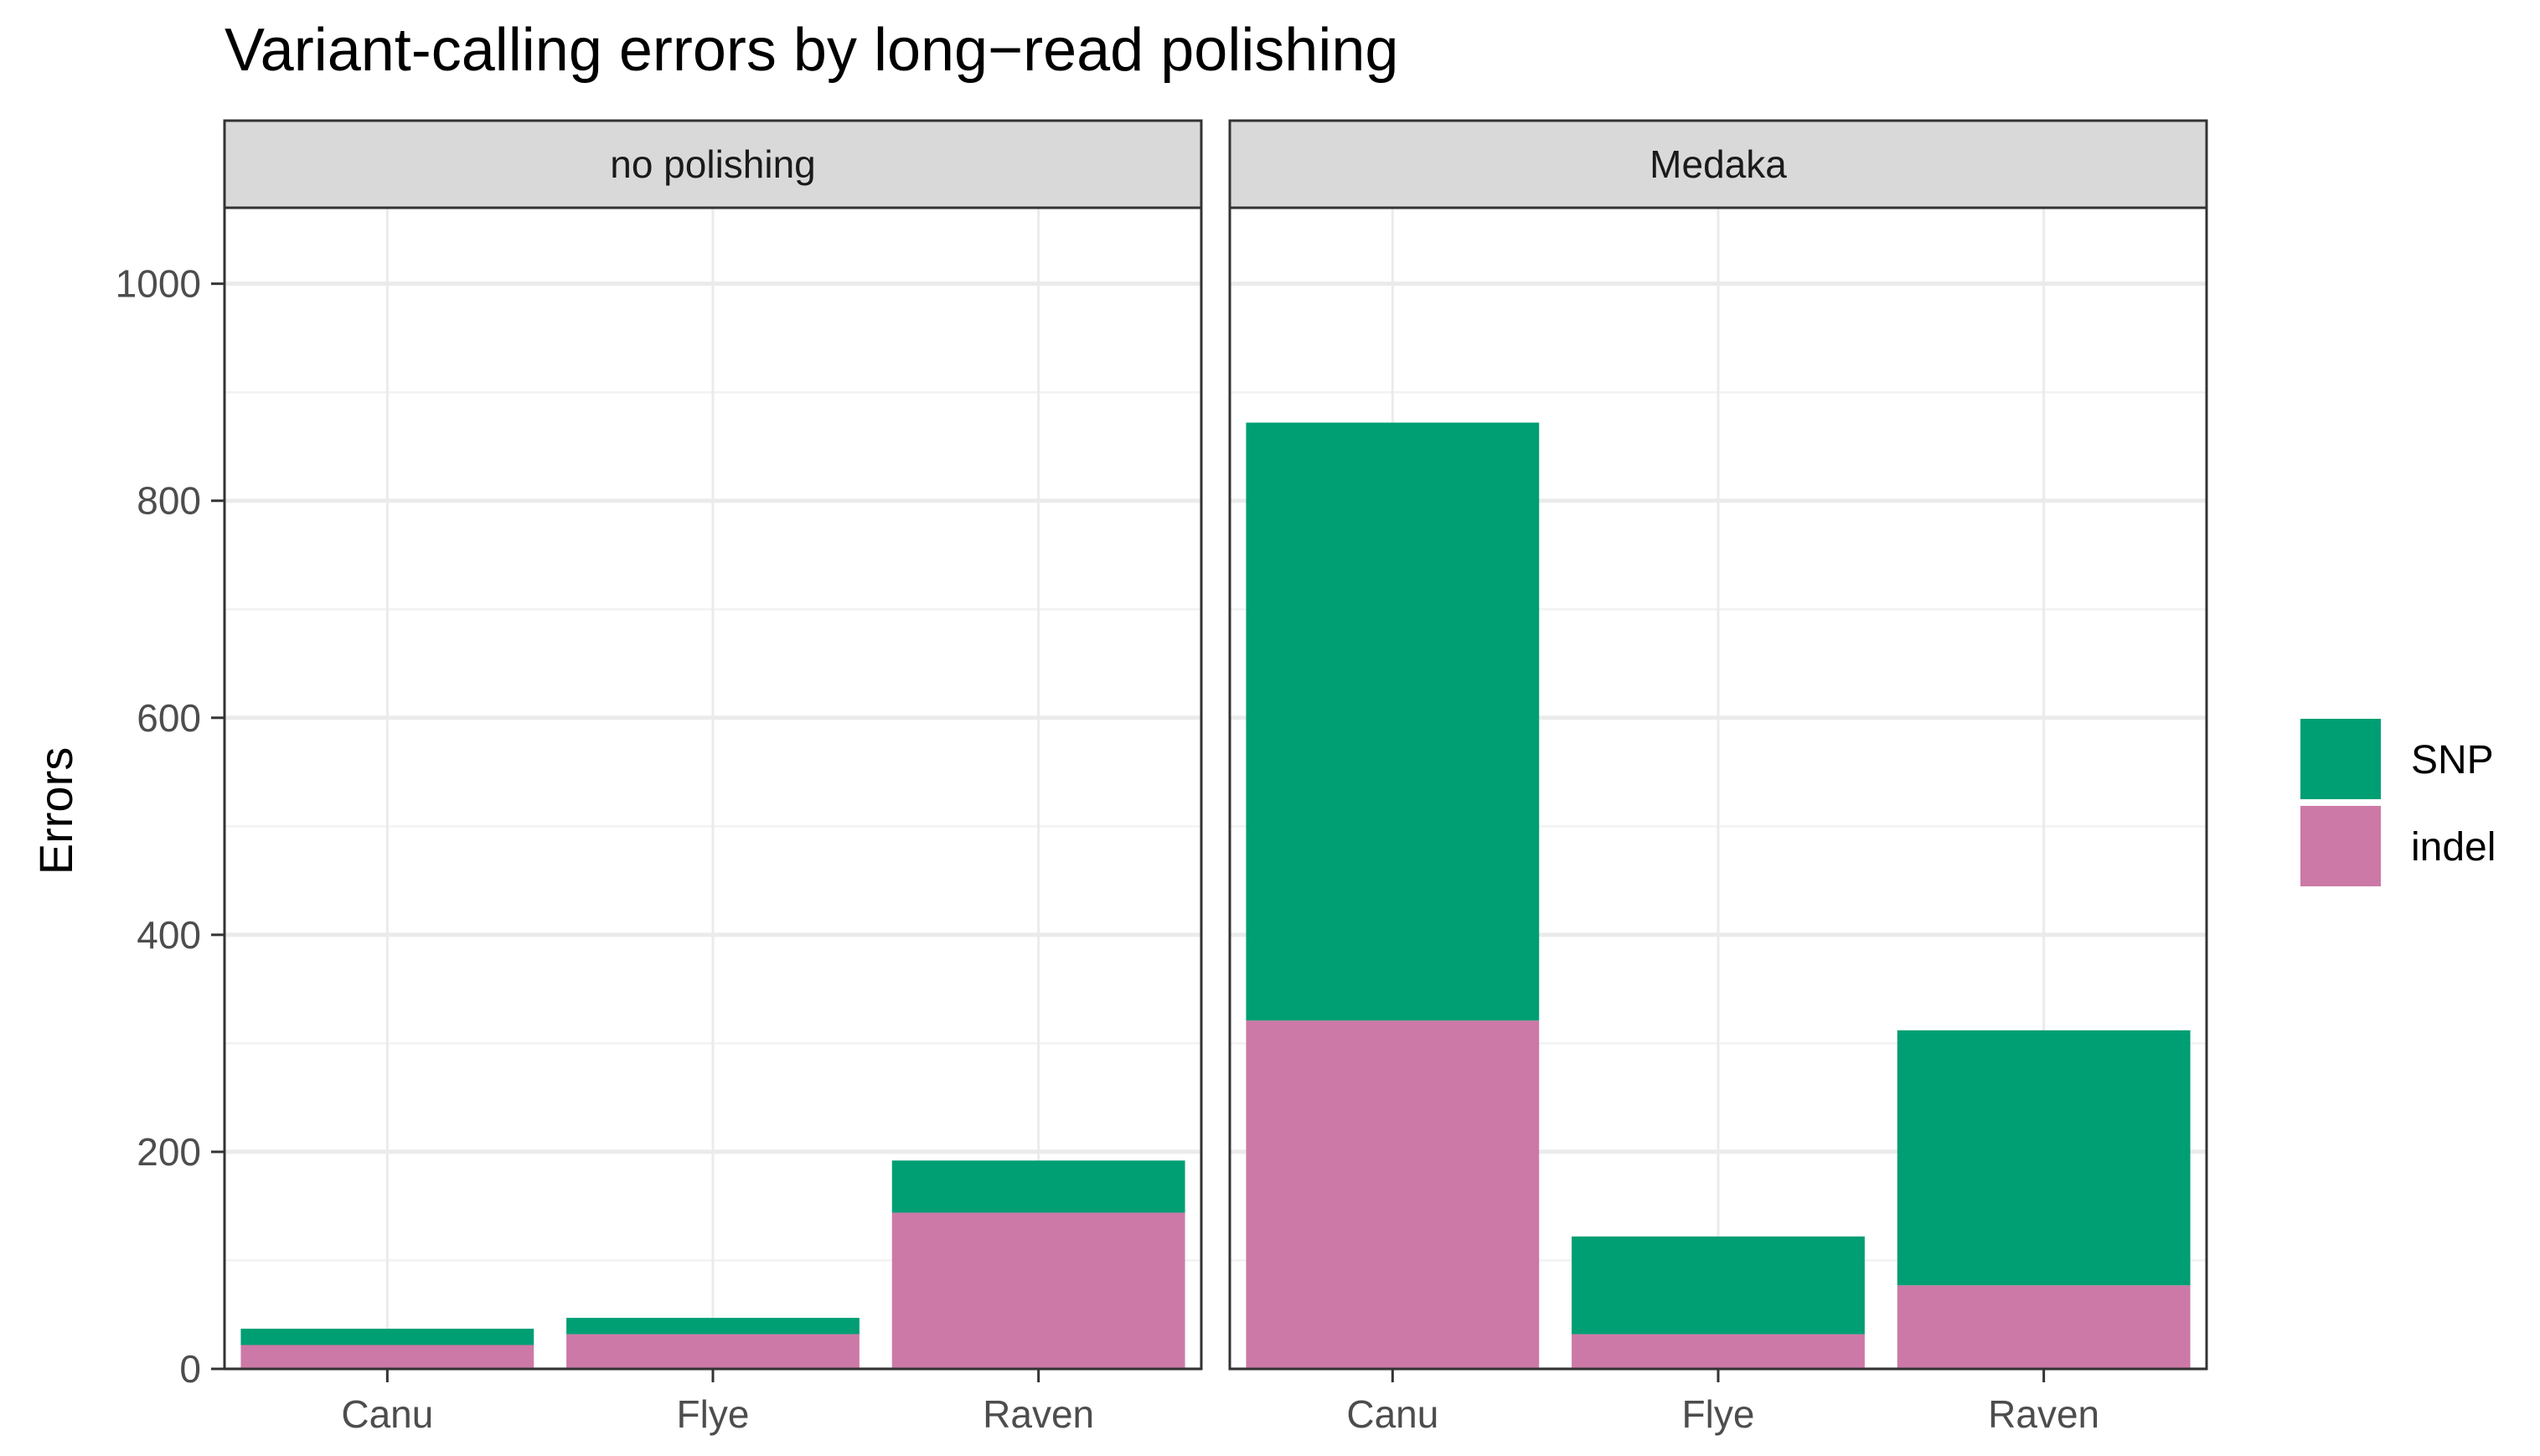  Describe the element at coordinates (158, 284) in the screenshot. I see `y-tick-label: 1000` at that location.